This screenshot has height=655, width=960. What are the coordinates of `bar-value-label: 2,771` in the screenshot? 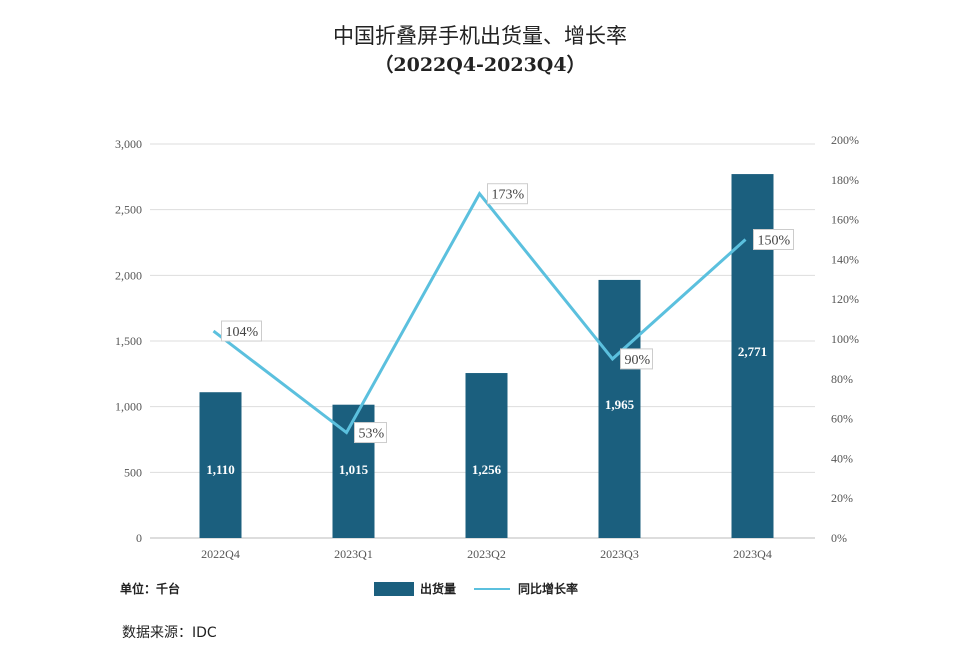 It's located at (752, 351).